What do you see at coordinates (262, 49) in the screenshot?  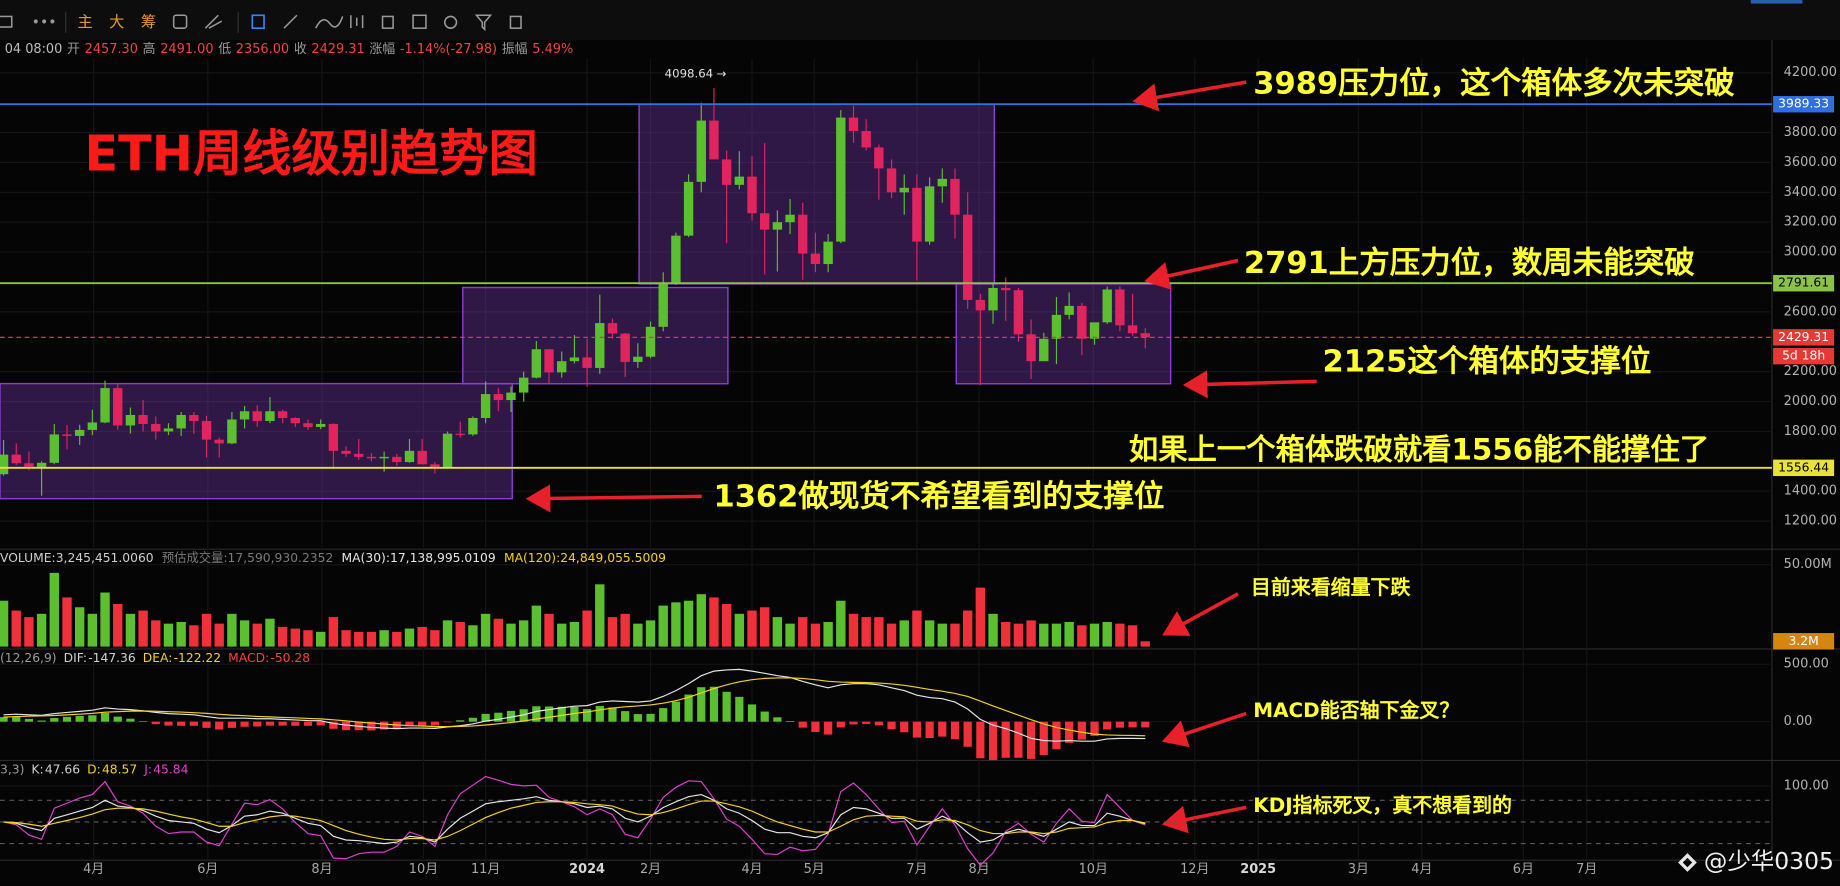 I see `info-text: 2356.00` at bounding box center [262, 49].